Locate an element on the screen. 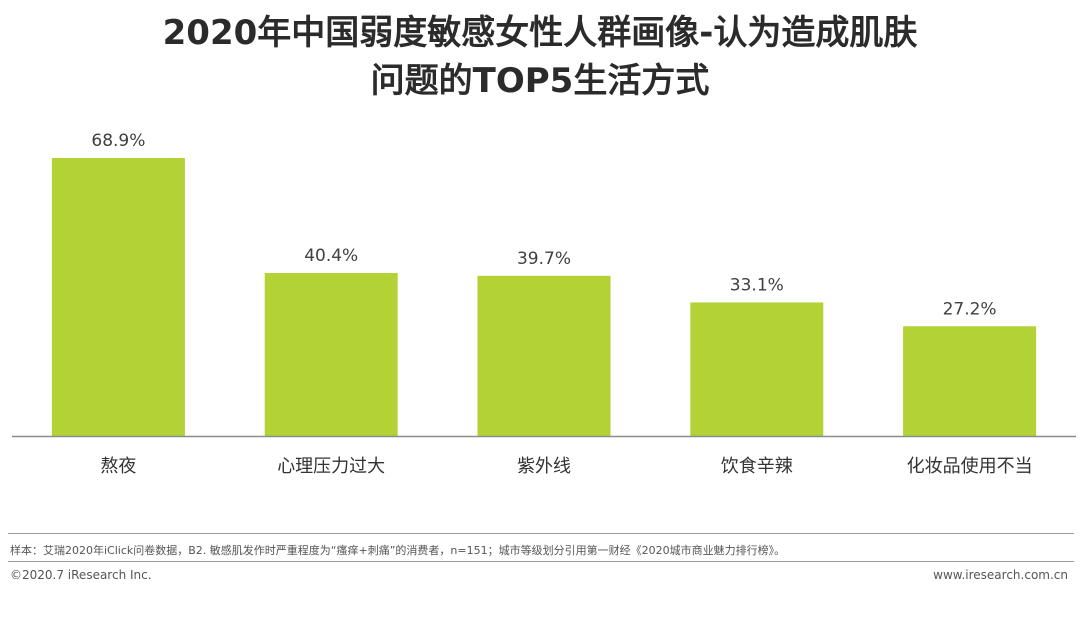 The height and width of the screenshot is (639, 1080). copyright-text: ©2020.7 iResearch Inc. is located at coordinates (81, 575).